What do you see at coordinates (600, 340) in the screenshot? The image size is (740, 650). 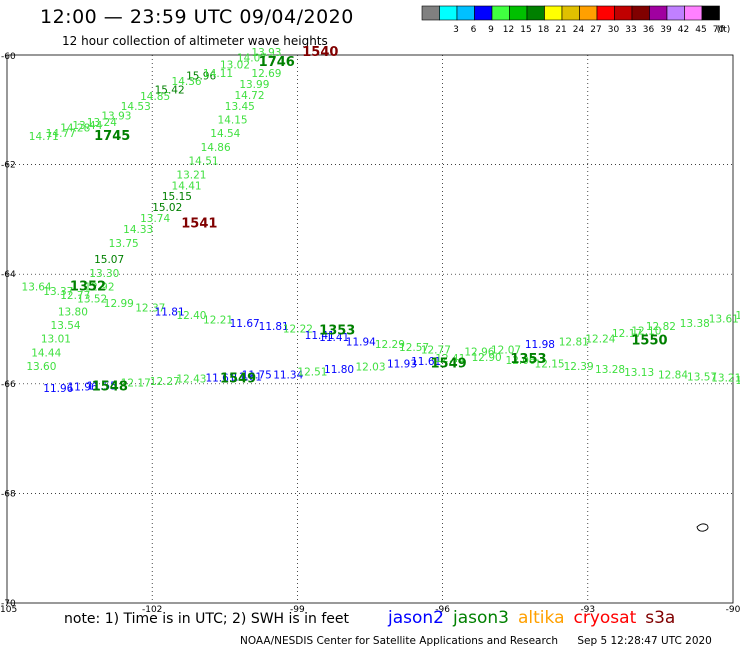 I see `wave-height-label: 12.24` at bounding box center [600, 340].